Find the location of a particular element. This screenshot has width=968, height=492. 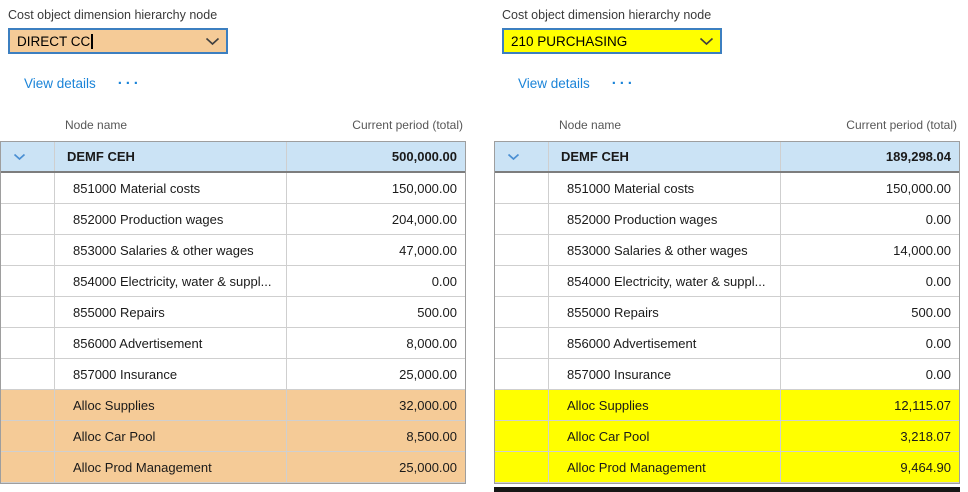

table-row: DEMF CEH 189,298.04 is located at coordinates (727, 157).